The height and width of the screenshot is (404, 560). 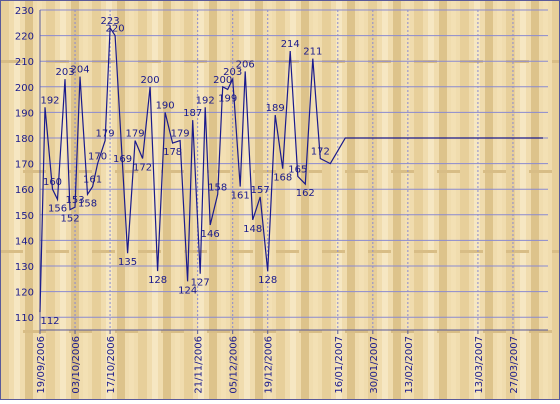 What do you see at coordinates (290, 44) in the screenshot?
I see `data-label-39: 214` at bounding box center [290, 44].